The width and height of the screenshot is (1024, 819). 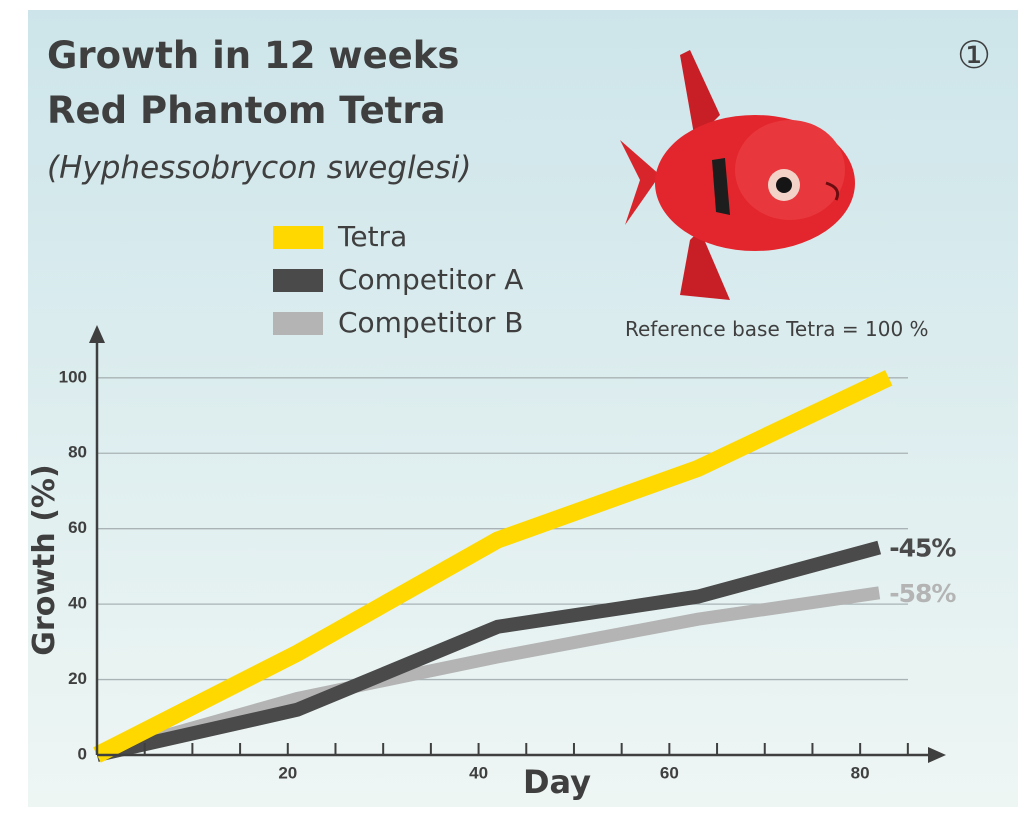 What do you see at coordinates (922, 548) in the screenshot?
I see `end-label: -45%` at bounding box center [922, 548].